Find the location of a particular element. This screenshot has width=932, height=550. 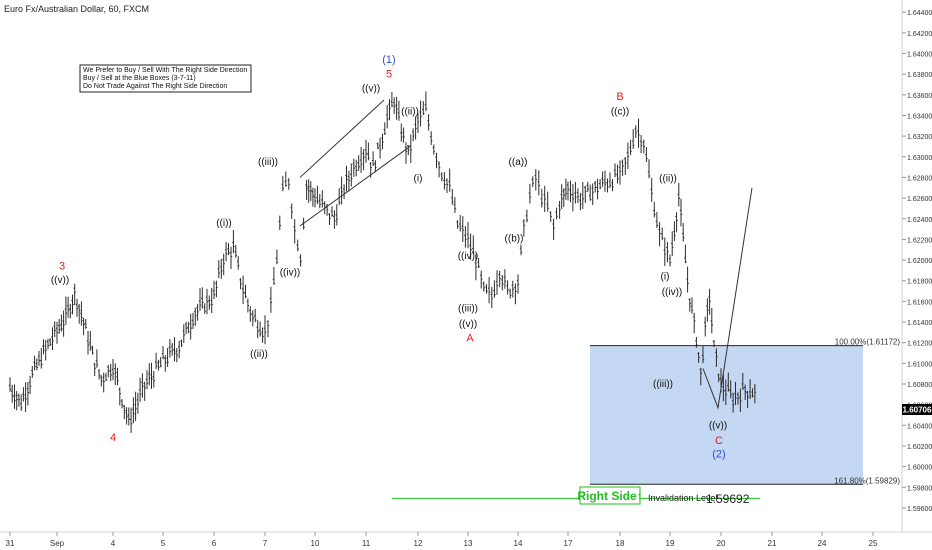

right-side-label: Right Side↑ is located at coordinates (609, 496).